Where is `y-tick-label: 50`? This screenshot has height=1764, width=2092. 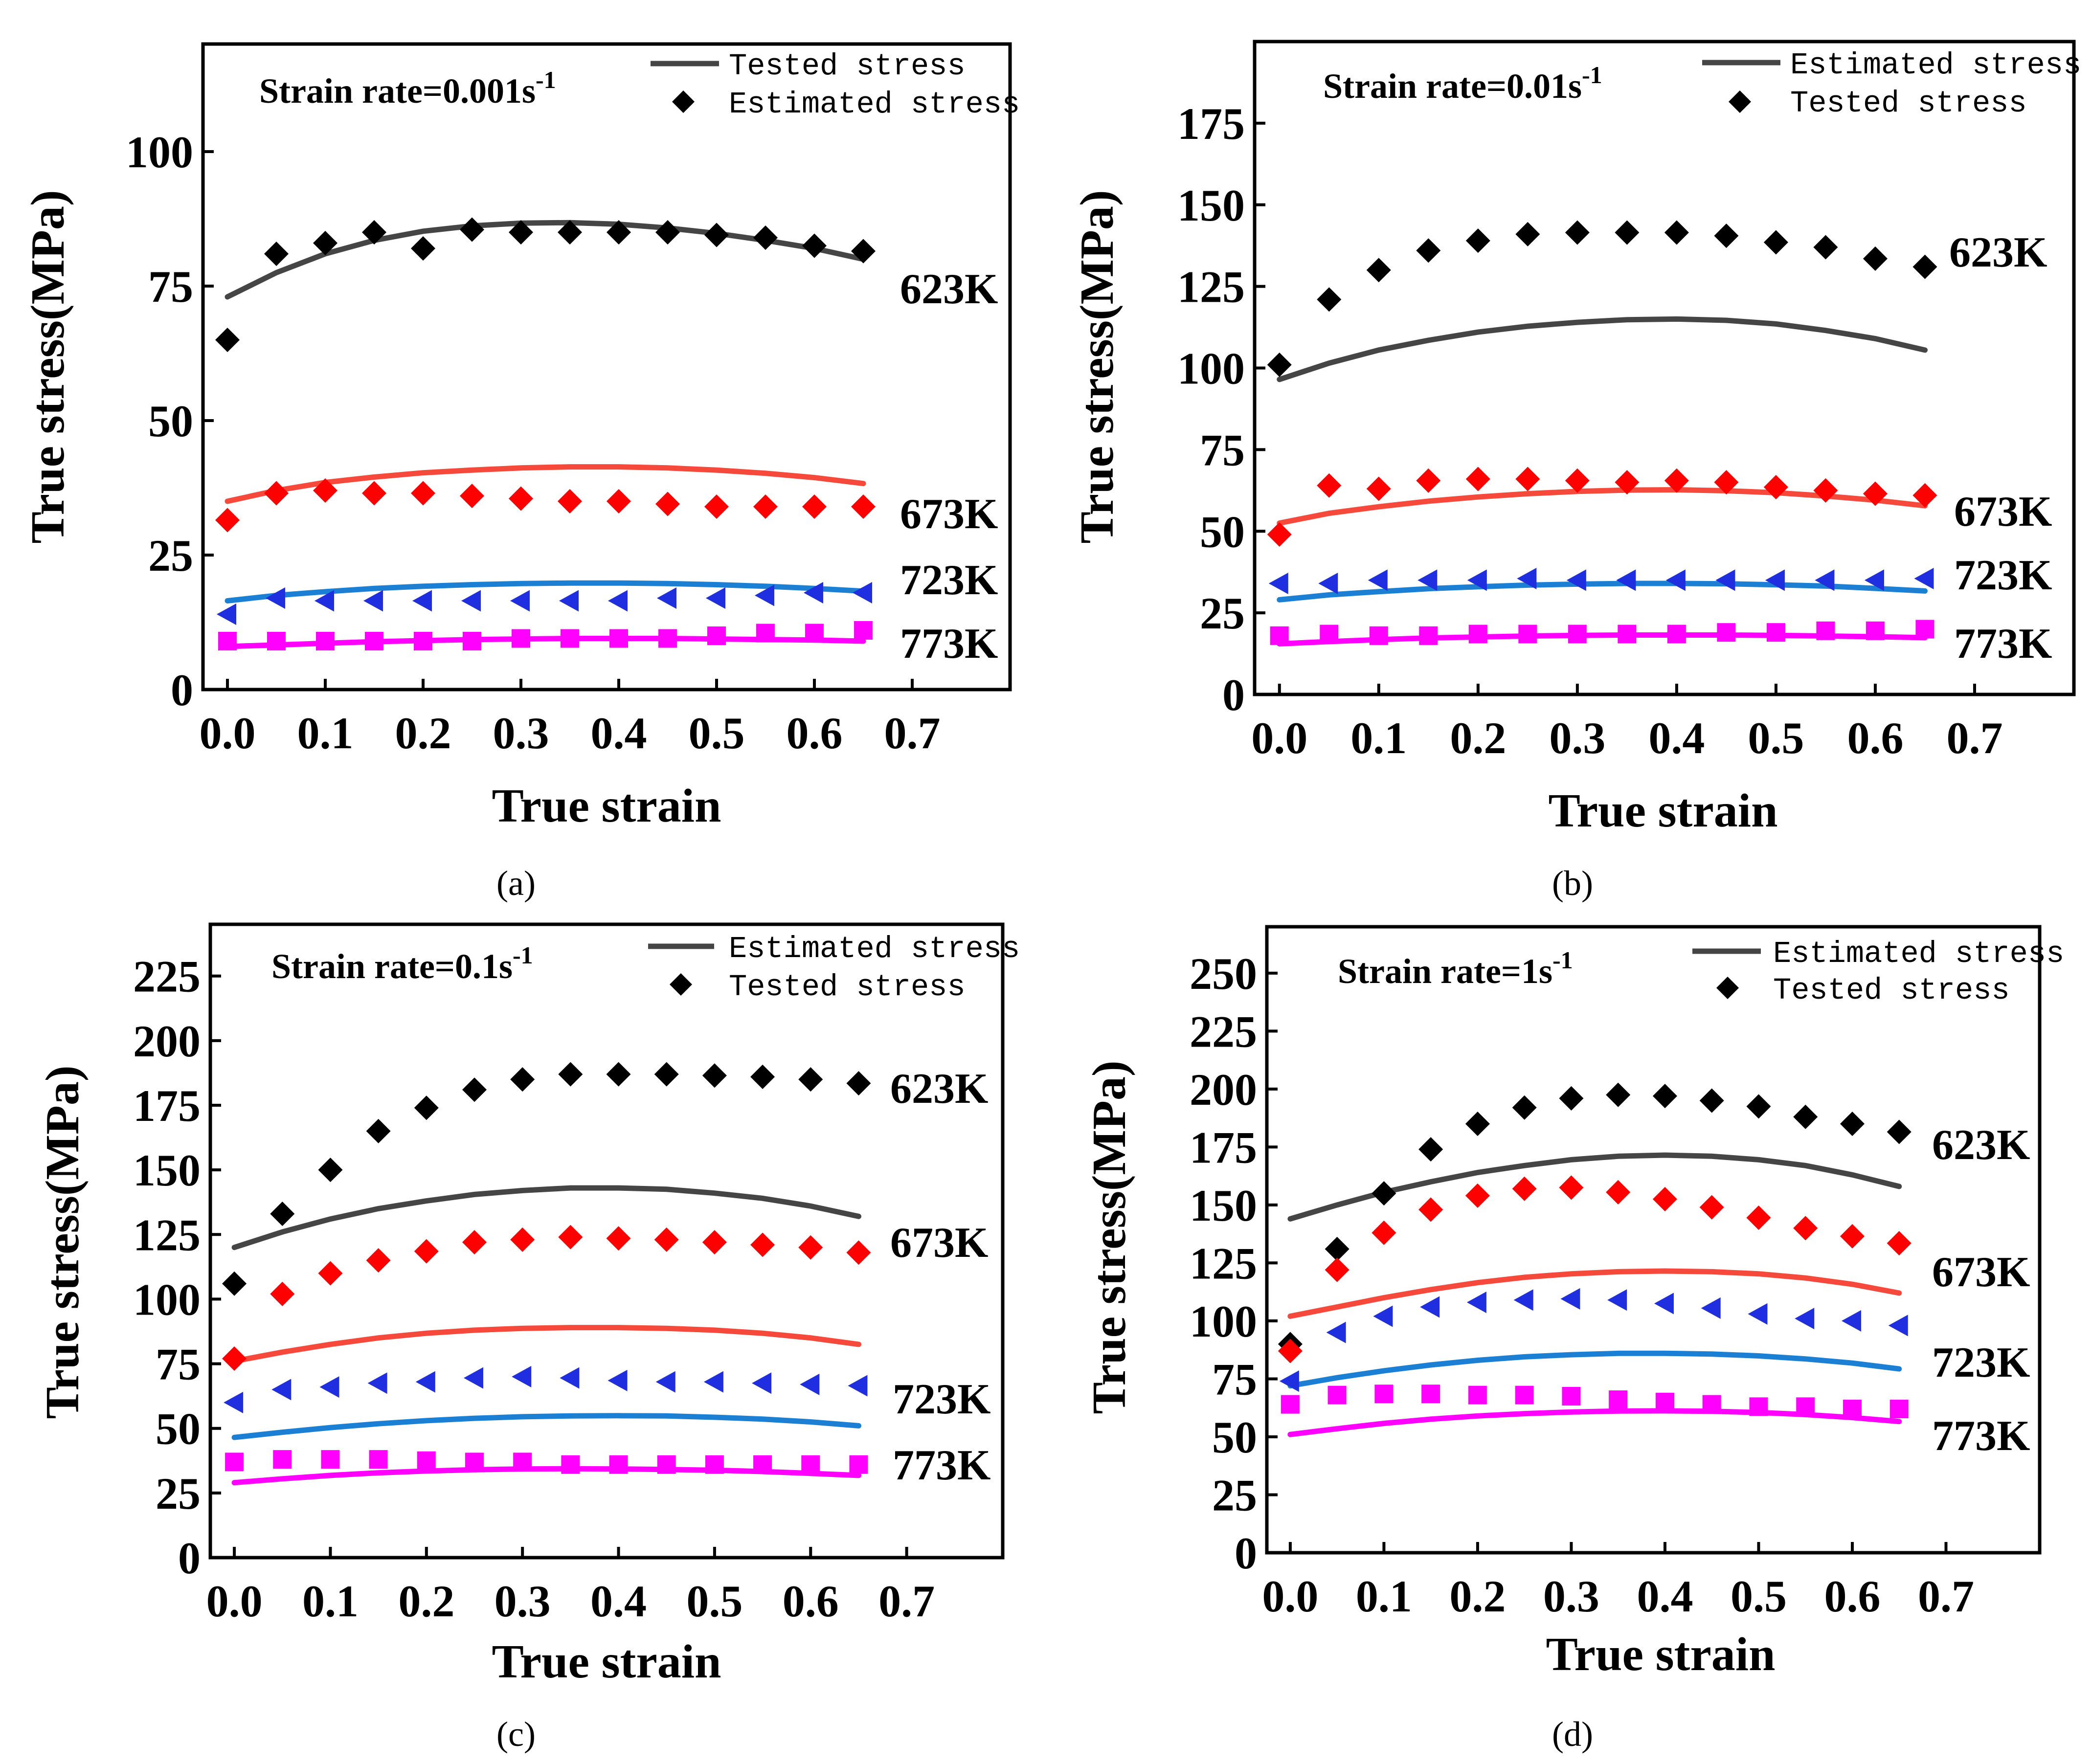
y-tick-label: 50 is located at coordinates (170, 421).